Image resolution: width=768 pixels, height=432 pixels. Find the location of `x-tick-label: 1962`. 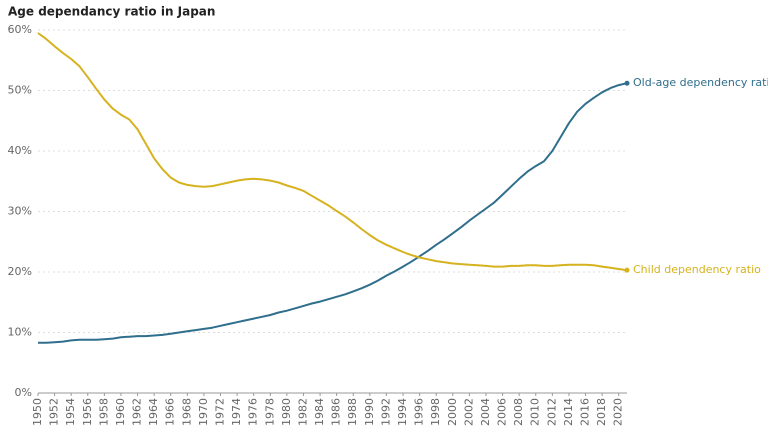

x-tick-label: 1962 is located at coordinates (137, 412).